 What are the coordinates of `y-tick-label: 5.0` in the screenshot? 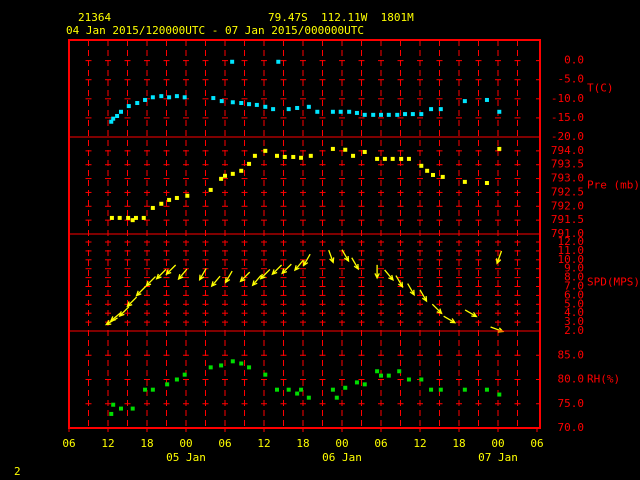 It's located at (574, 303).